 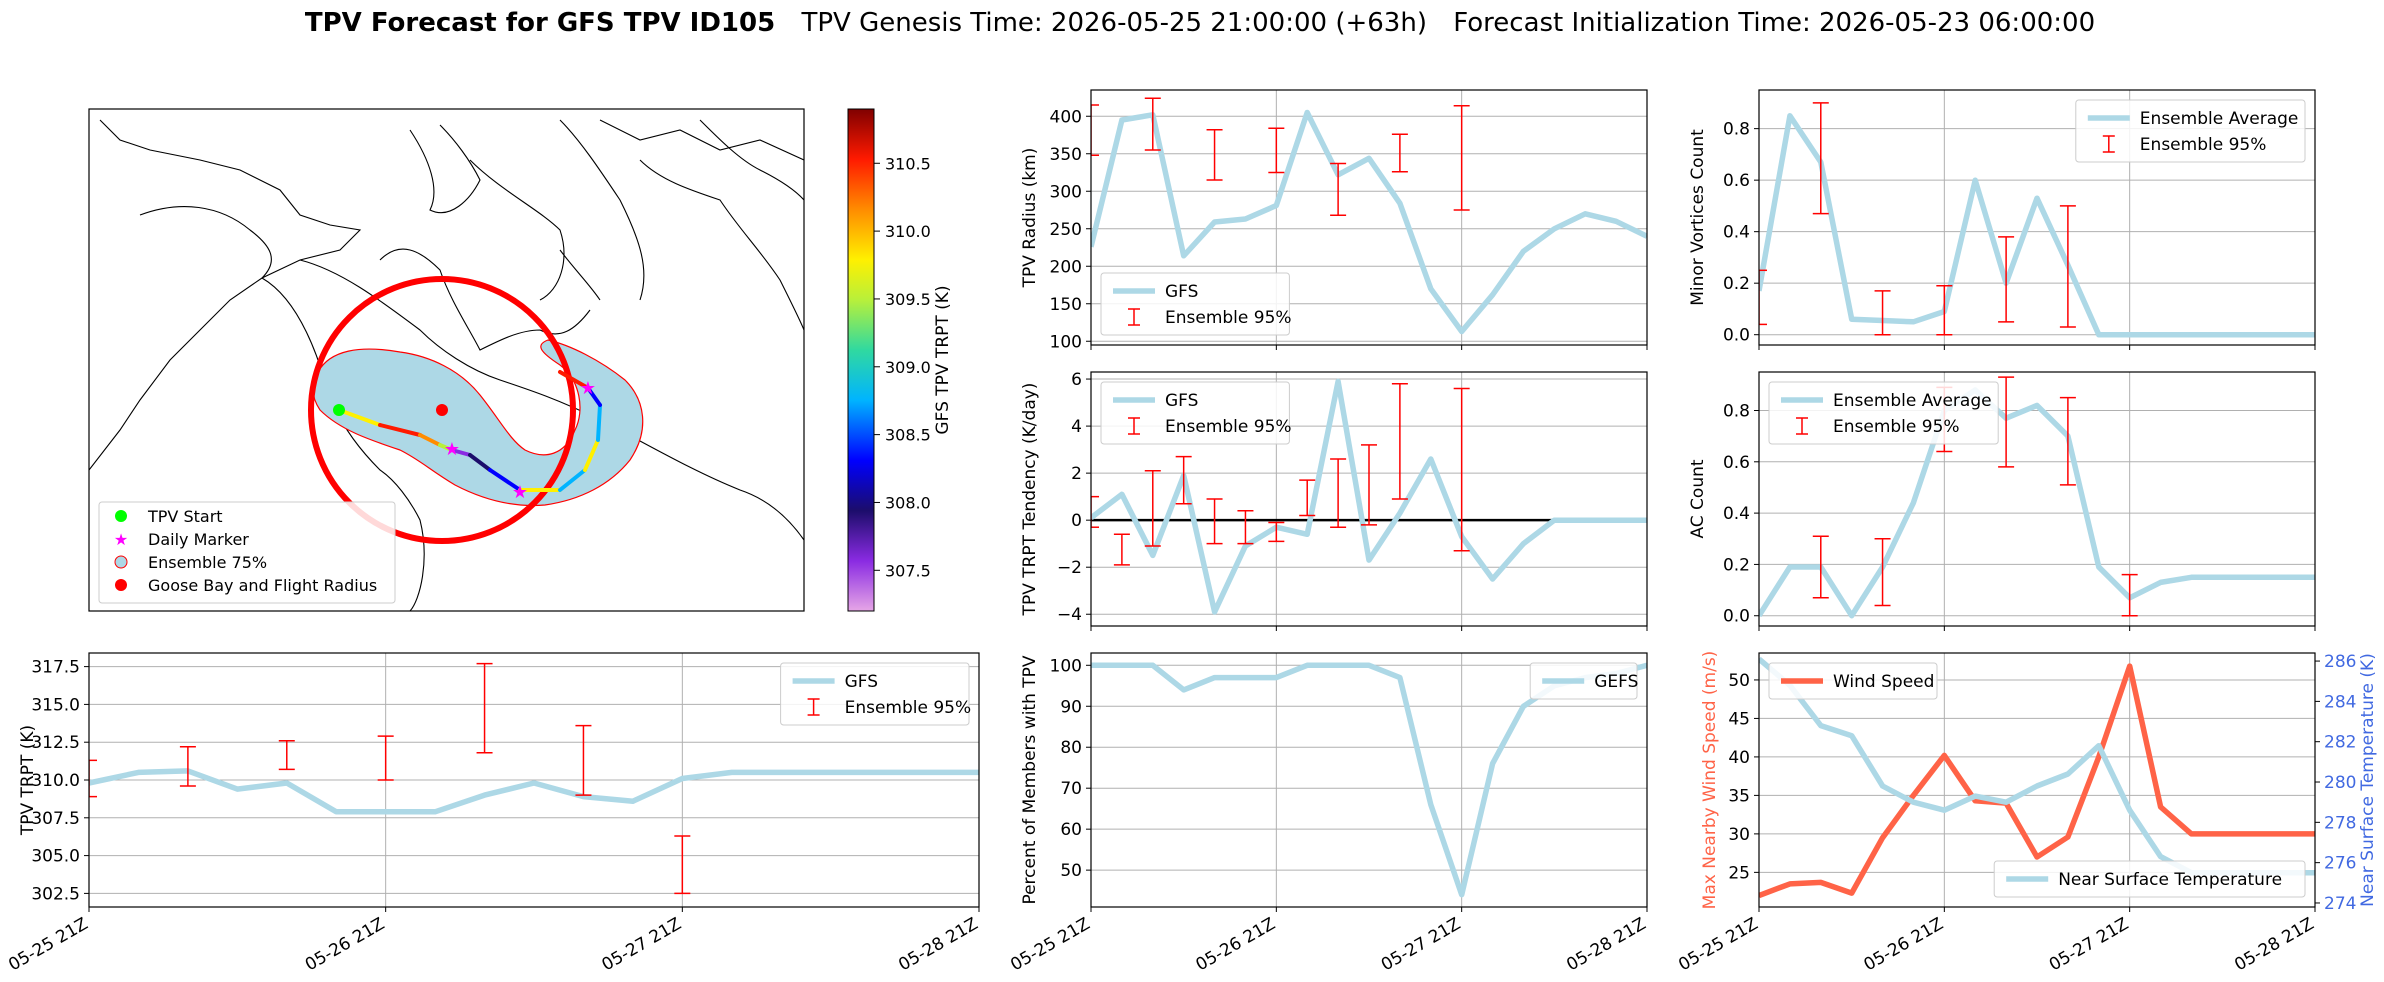 What do you see at coordinates (55, 743) in the screenshot?
I see `y-tick-label: 312.5` at bounding box center [55, 743].